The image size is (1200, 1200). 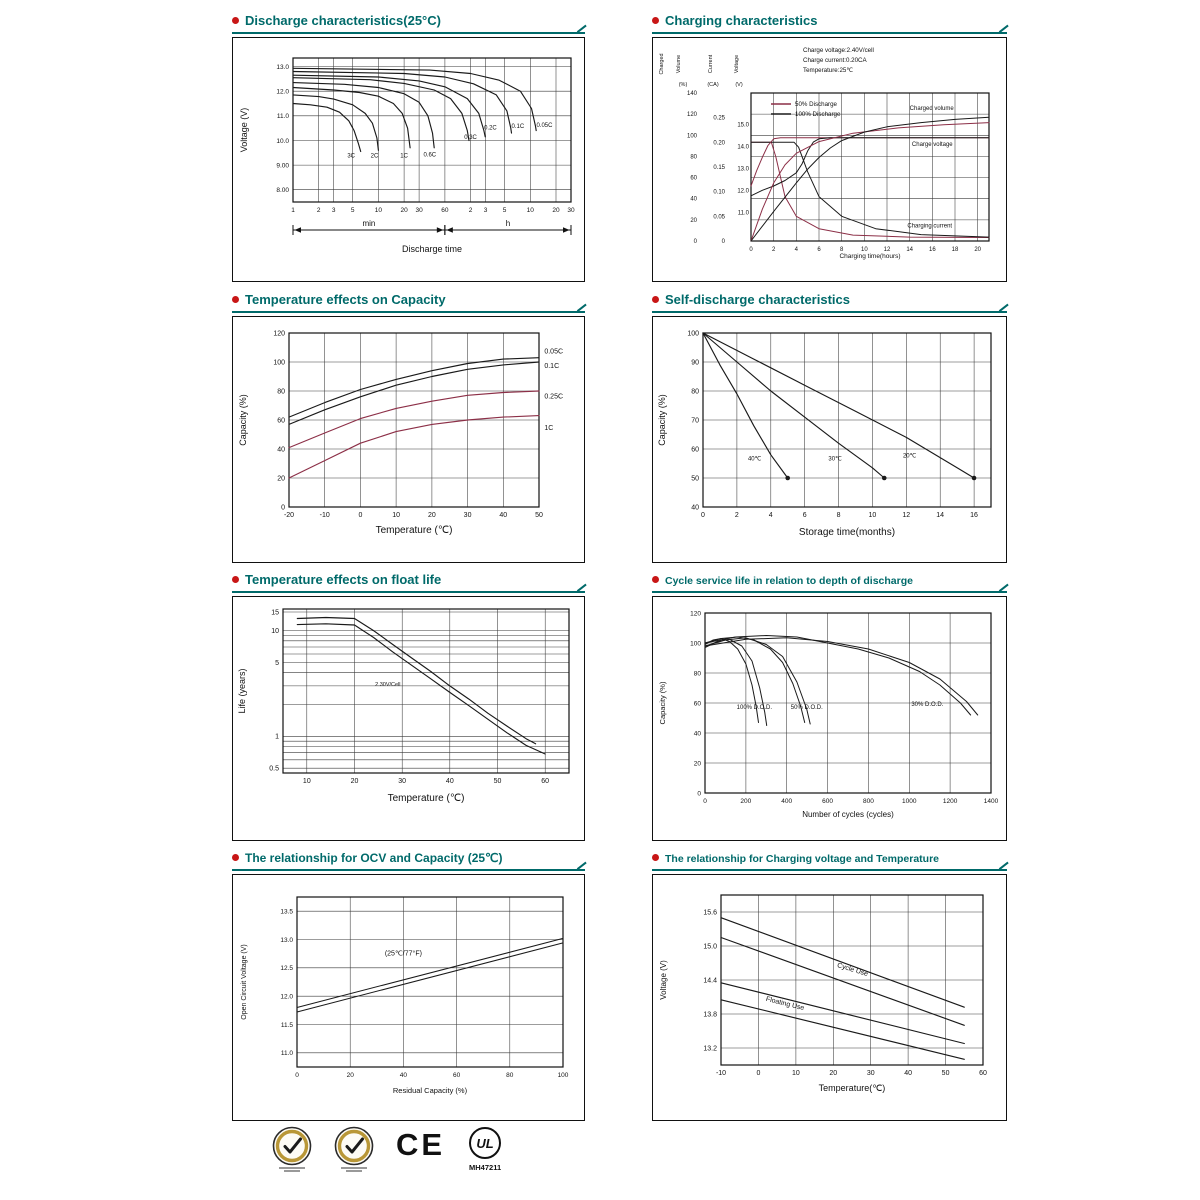 I want to click on svg-text: 1, so click(x=293, y=210).